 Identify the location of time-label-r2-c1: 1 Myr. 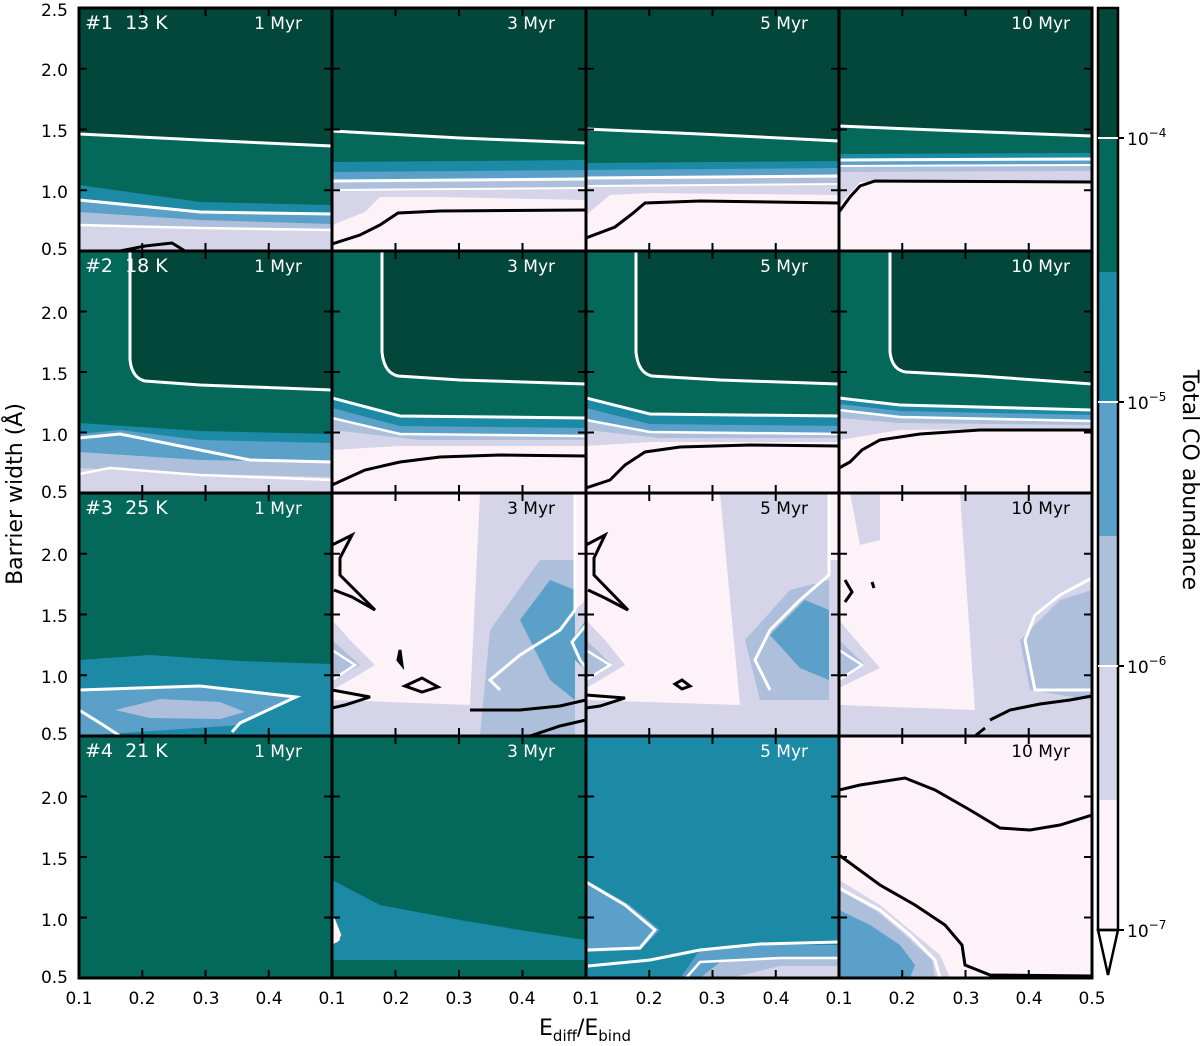
(278, 267).